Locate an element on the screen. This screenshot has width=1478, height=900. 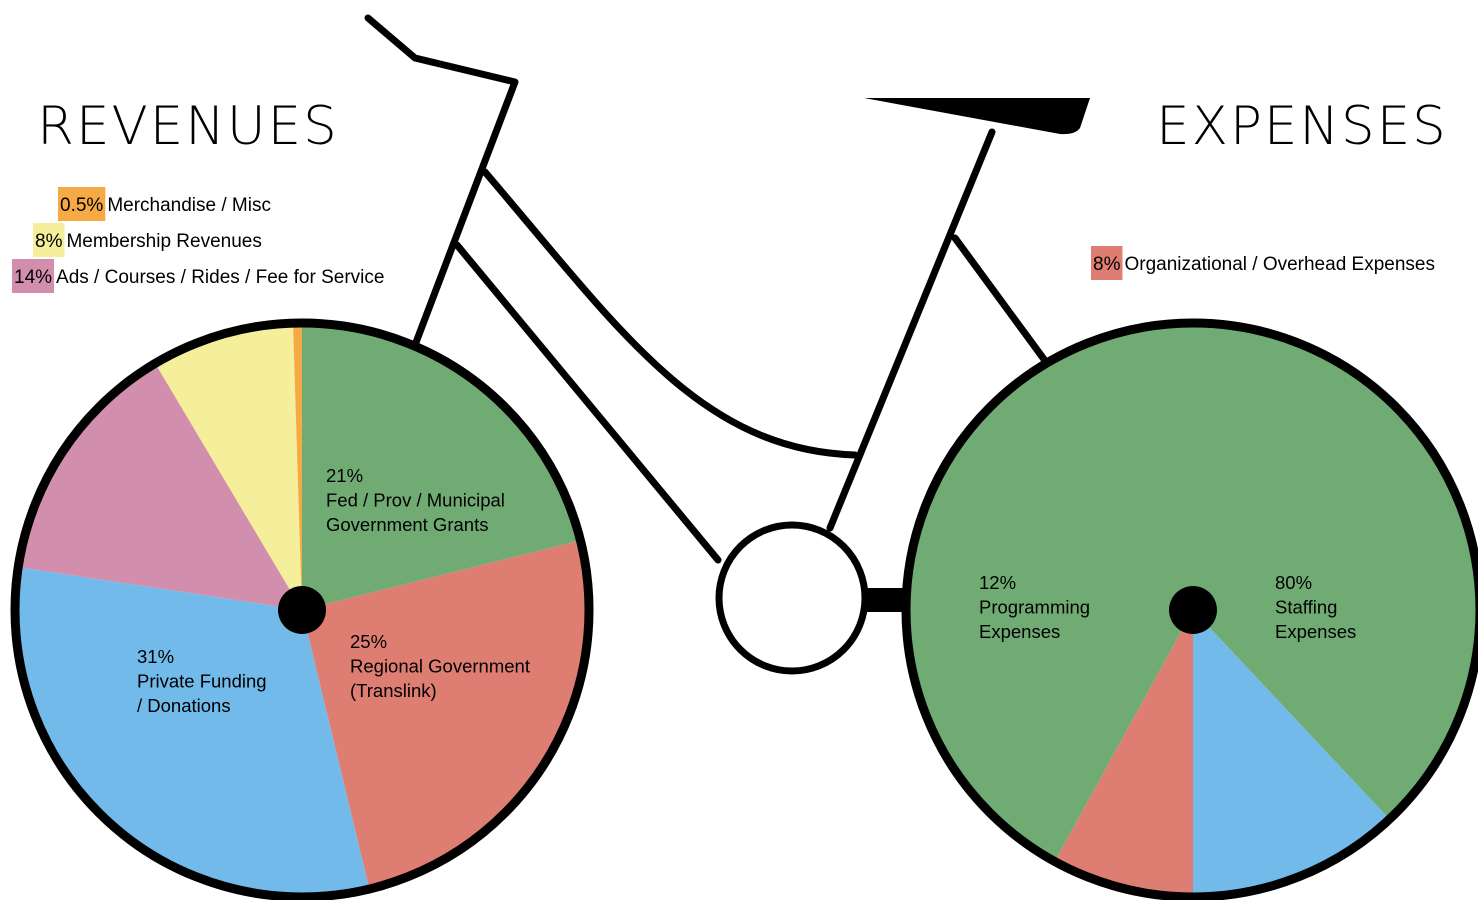
expenses-legend-item-2: 8% Organizational / Overhead Expenses is located at coordinates (1263, 263).